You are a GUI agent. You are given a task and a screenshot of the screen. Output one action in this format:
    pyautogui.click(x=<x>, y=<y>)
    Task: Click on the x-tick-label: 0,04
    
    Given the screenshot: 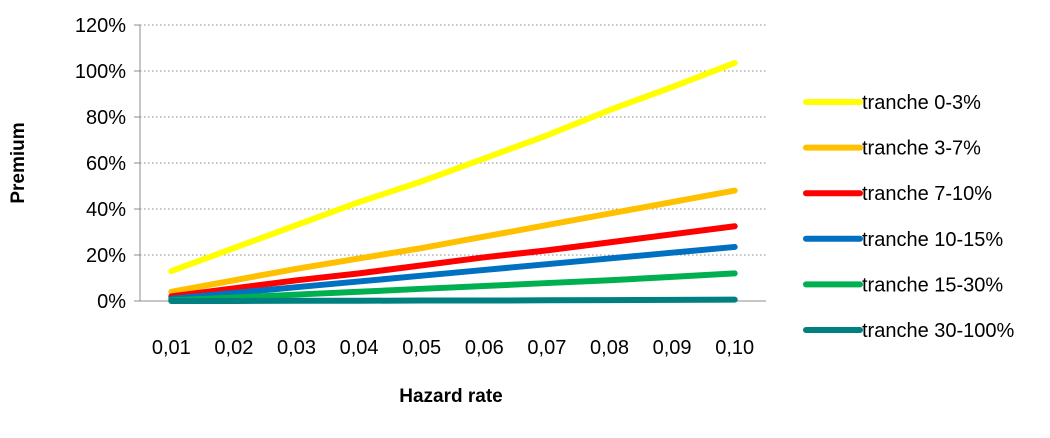 What is the action you would take?
    pyautogui.click(x=359, y=348)
    